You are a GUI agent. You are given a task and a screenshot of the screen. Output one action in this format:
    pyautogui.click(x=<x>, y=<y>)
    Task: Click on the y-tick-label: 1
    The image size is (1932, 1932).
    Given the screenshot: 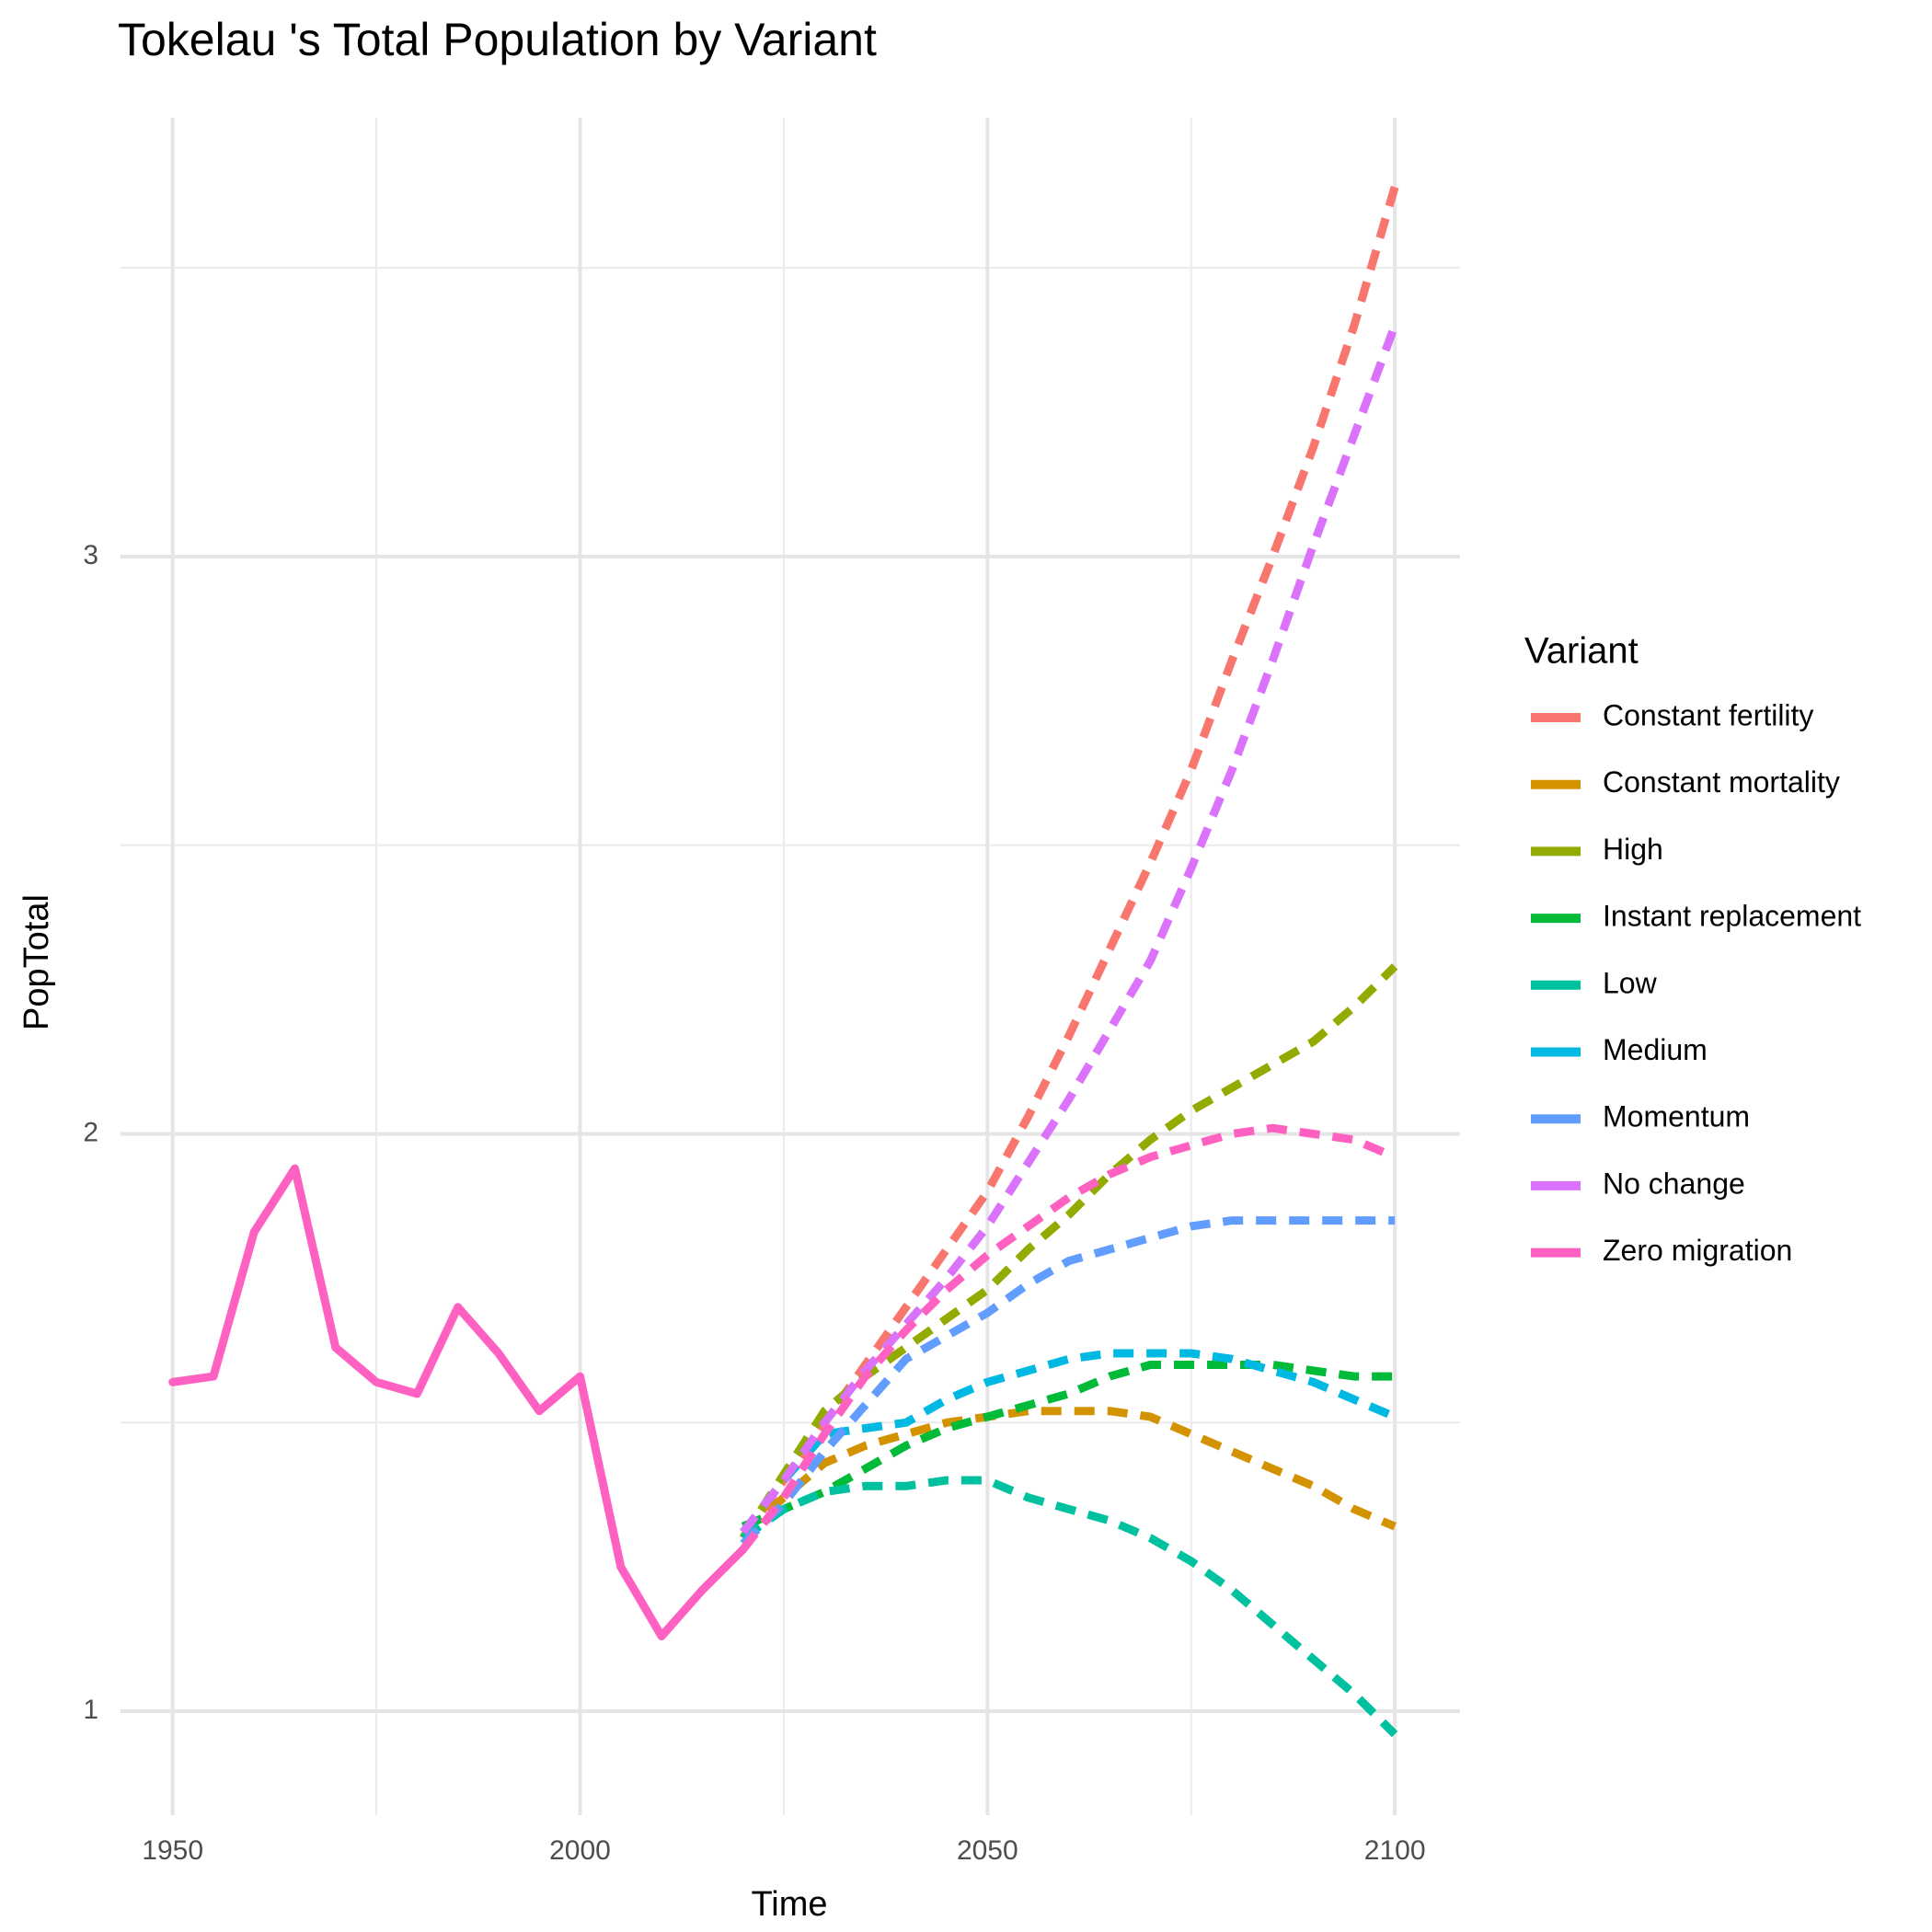 What is the action you would take?
    pyautogui.click(x=90, y=1710)
    